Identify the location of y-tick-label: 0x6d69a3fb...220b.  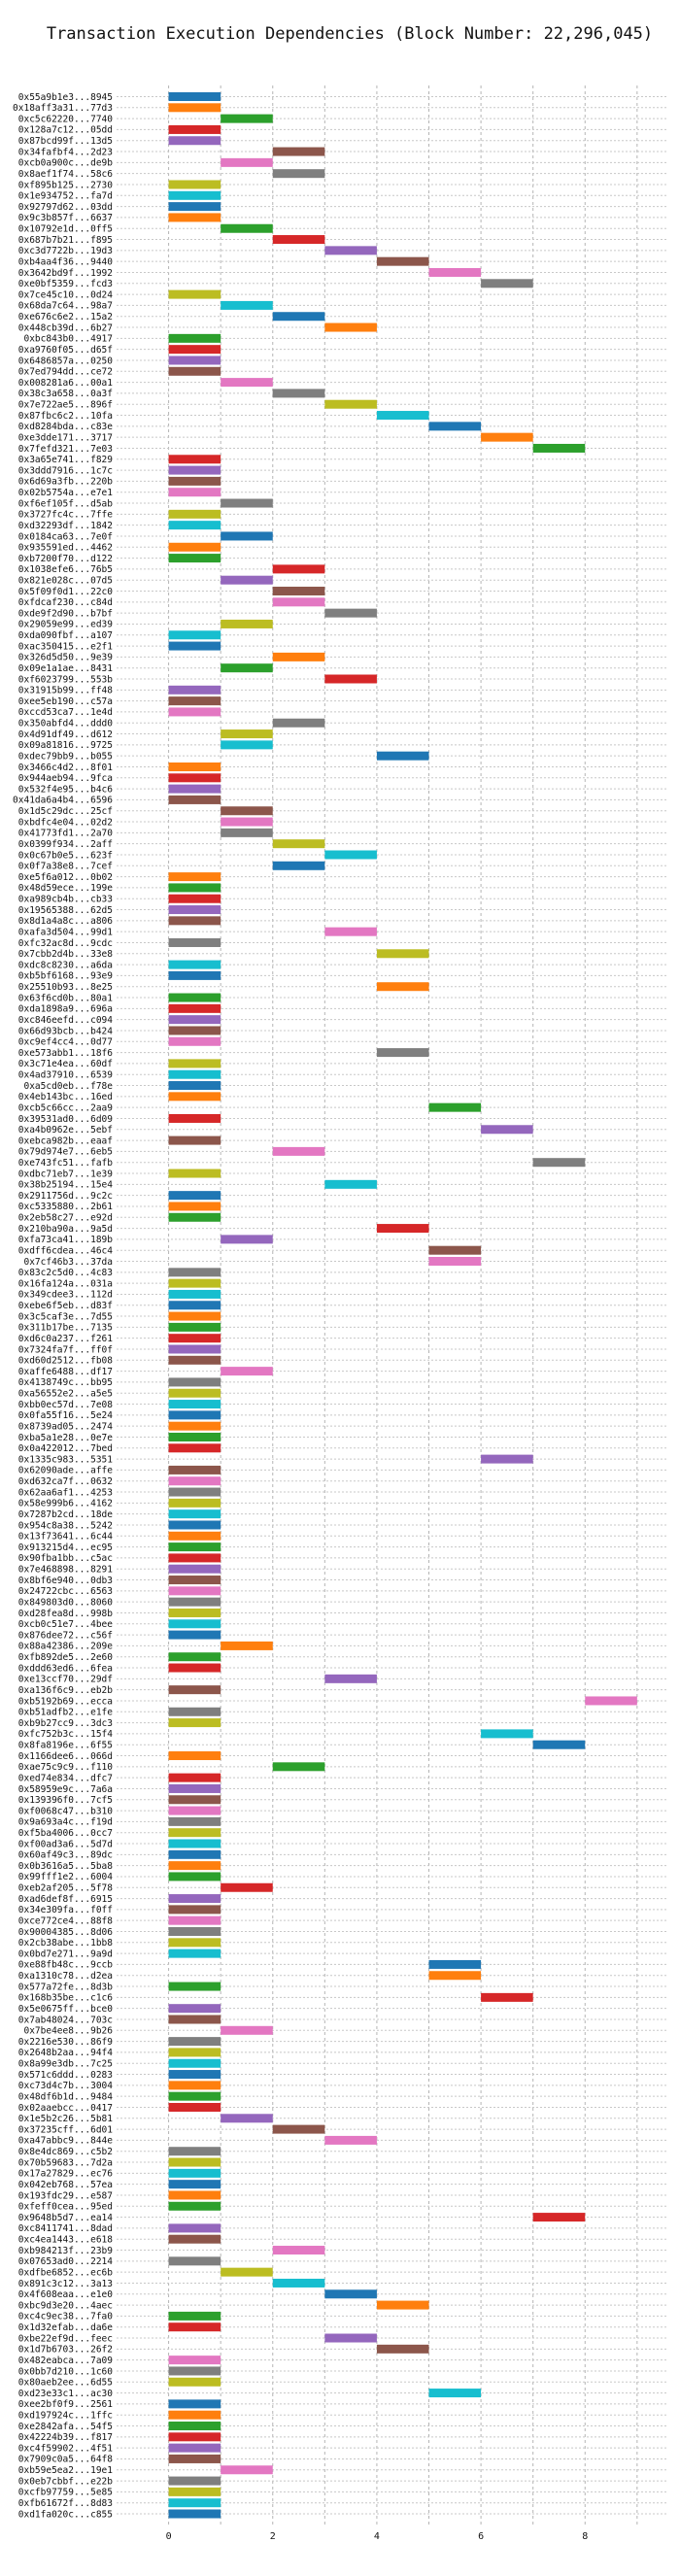
(66, 482).